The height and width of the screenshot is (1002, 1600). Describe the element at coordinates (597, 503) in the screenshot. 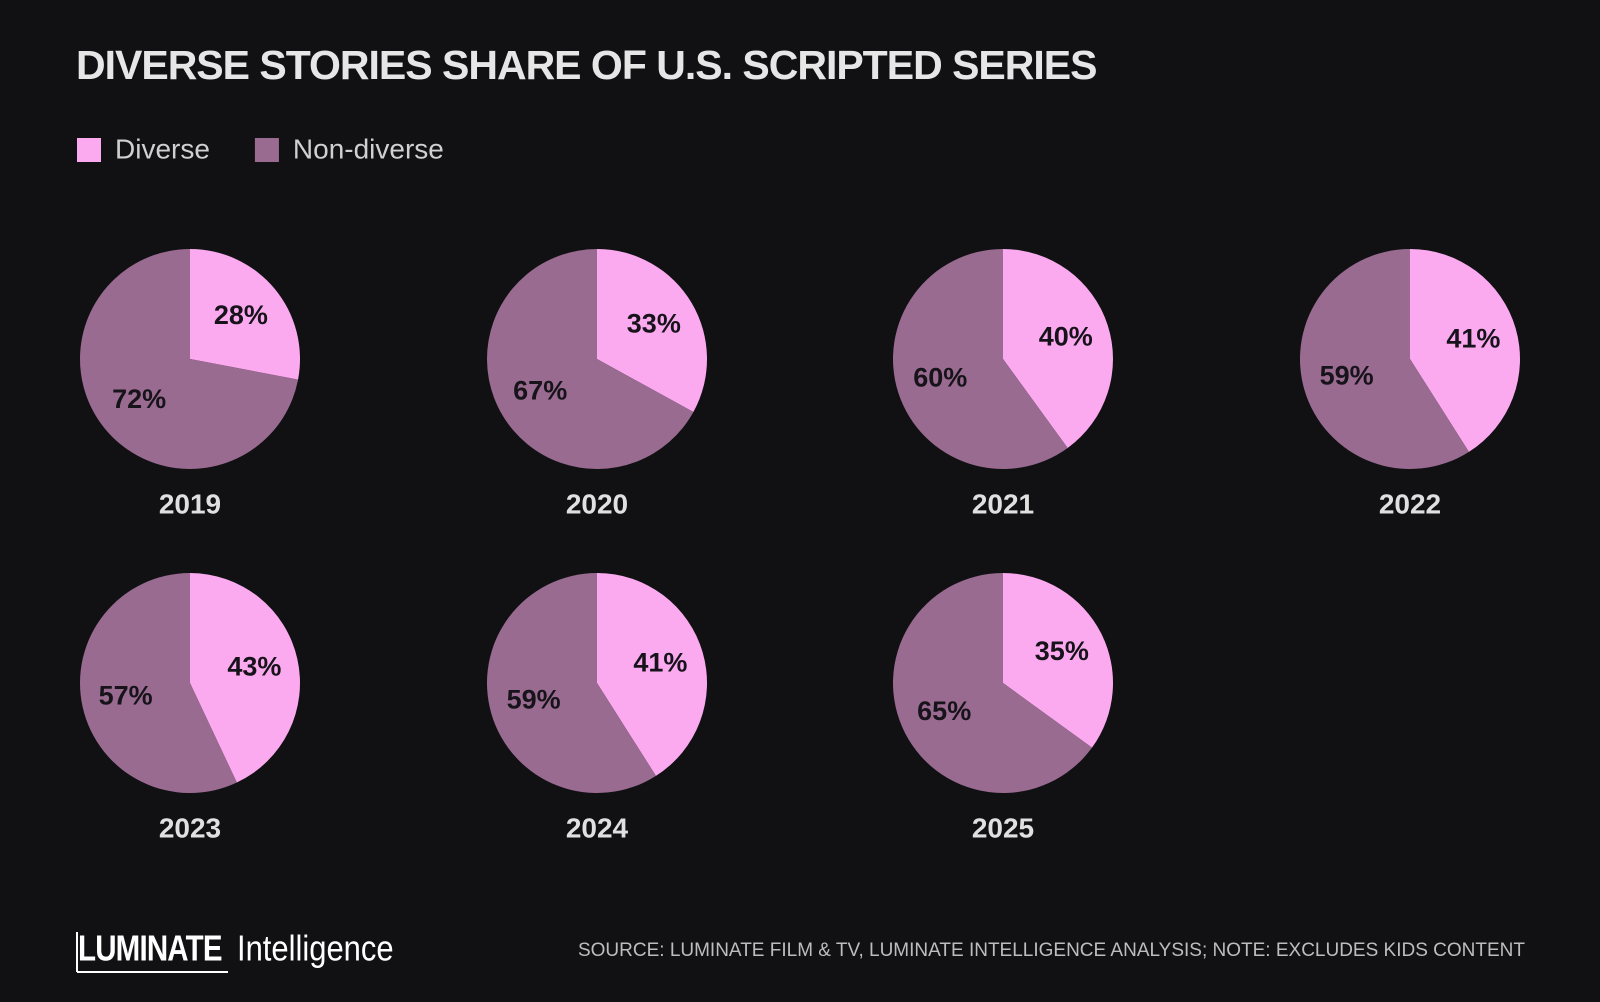

I see `pie-title: 2020` at that location.